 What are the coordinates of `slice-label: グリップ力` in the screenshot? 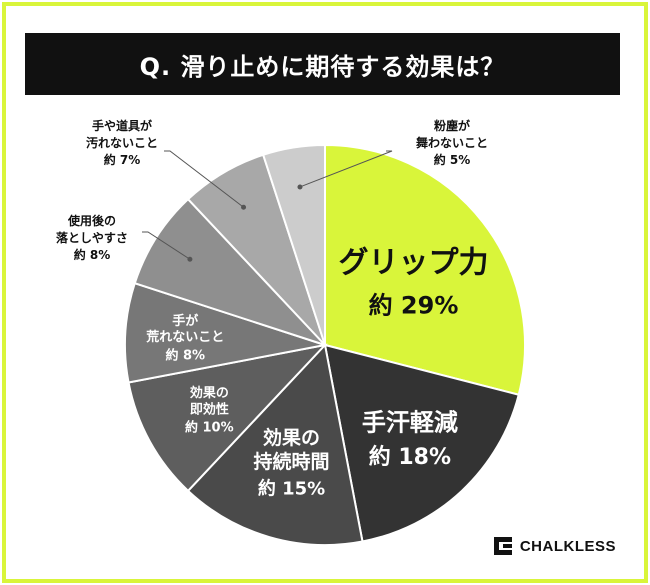 It's located at (413, 263).